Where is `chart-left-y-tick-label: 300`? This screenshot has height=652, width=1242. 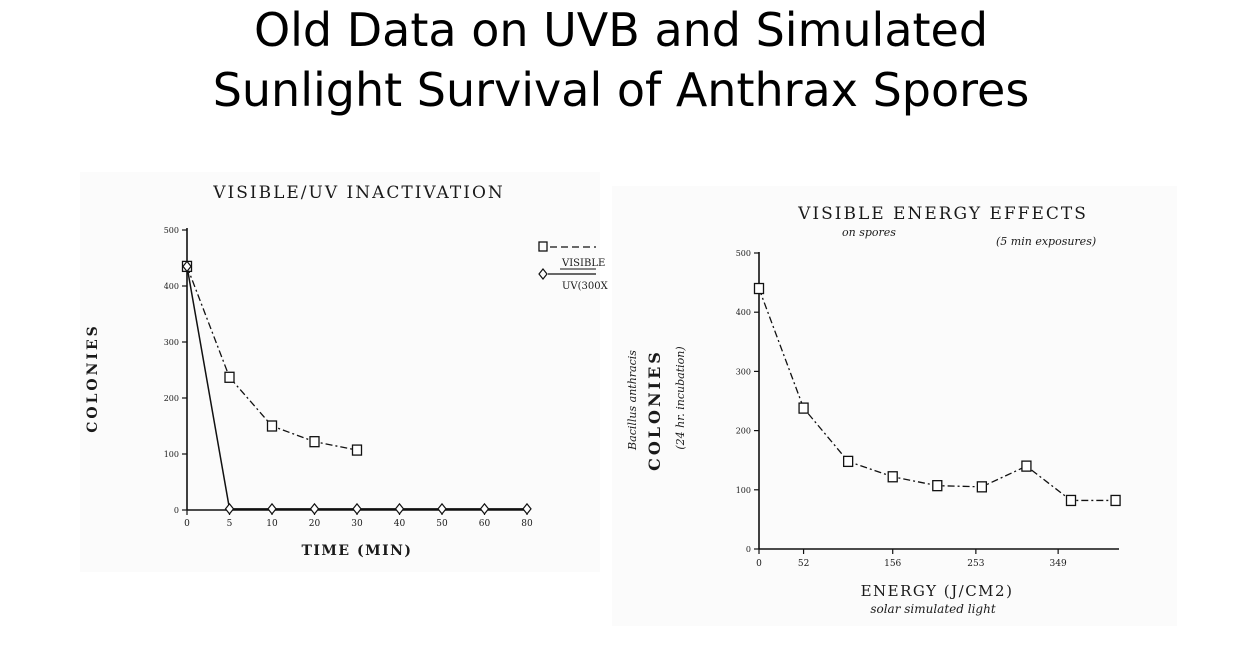 chart-left-y-tick-label: 300 is located at coordinates (171, 342).